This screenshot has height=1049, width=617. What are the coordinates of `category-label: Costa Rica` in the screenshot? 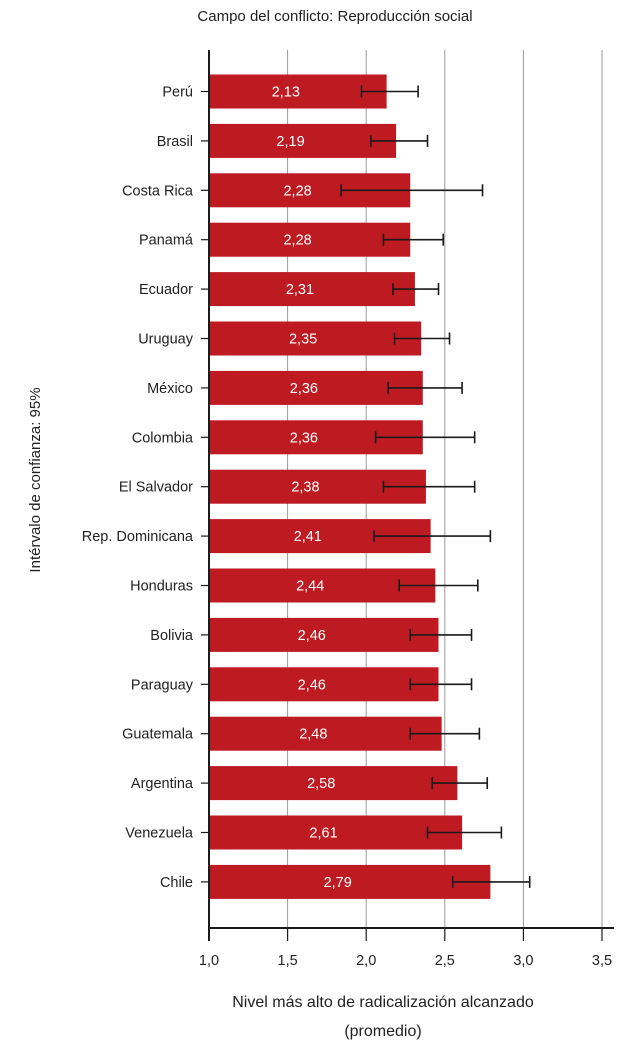 It's located at (158, 191).